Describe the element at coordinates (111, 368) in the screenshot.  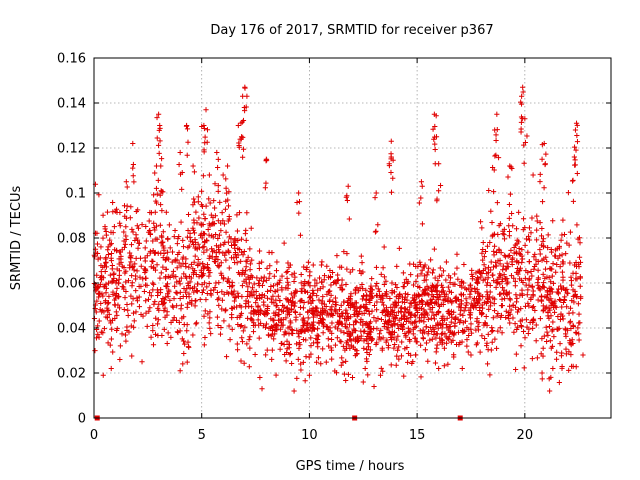
I see `data-point-low` at that location.